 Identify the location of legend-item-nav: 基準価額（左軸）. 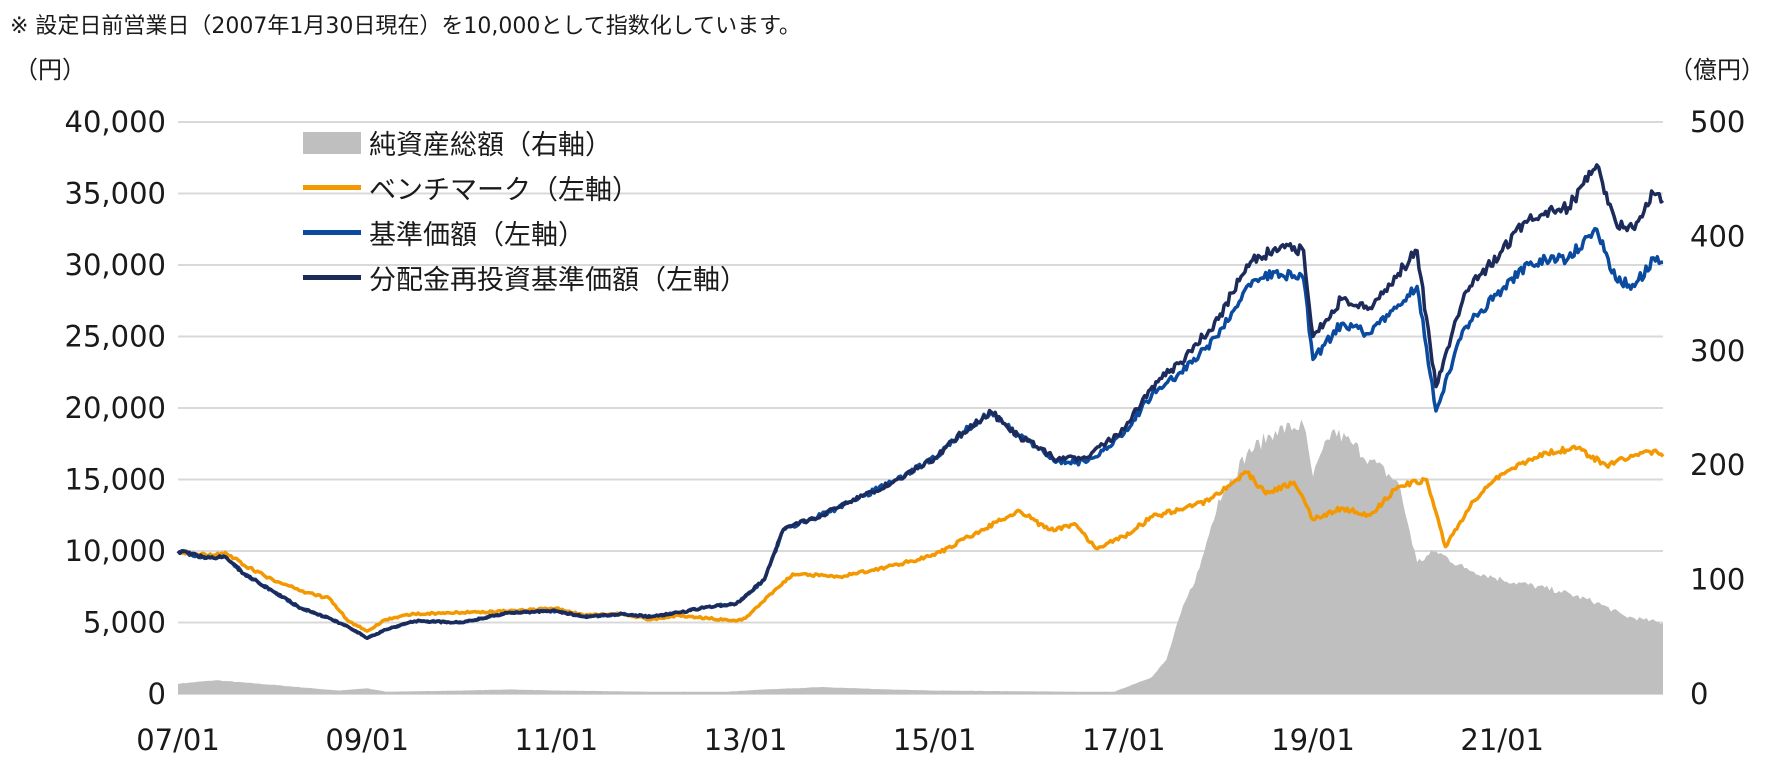
(525, 232).